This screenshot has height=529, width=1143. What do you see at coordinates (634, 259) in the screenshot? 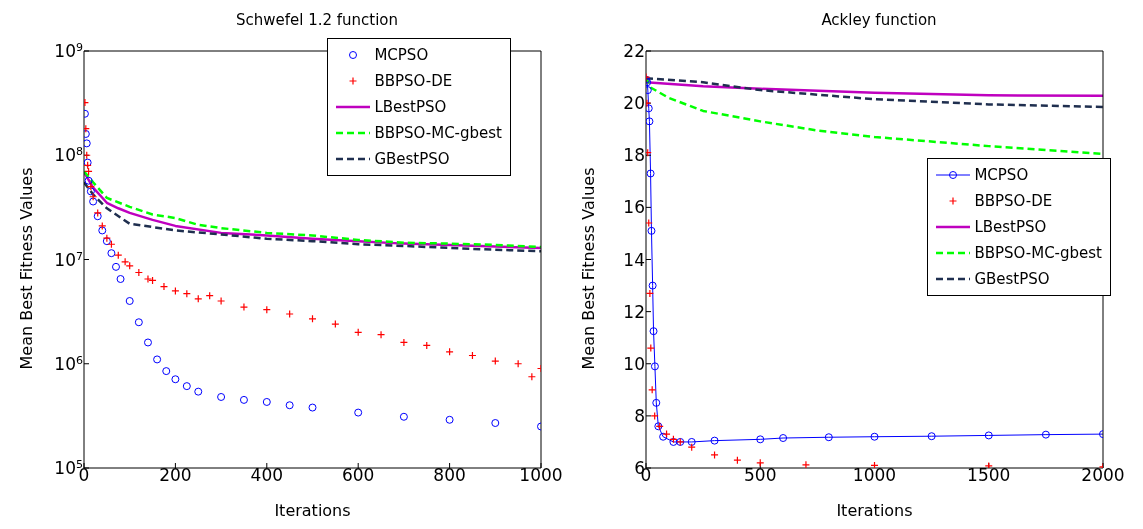
I see `y-tick-label: 14` at bounding box center [634, 259].